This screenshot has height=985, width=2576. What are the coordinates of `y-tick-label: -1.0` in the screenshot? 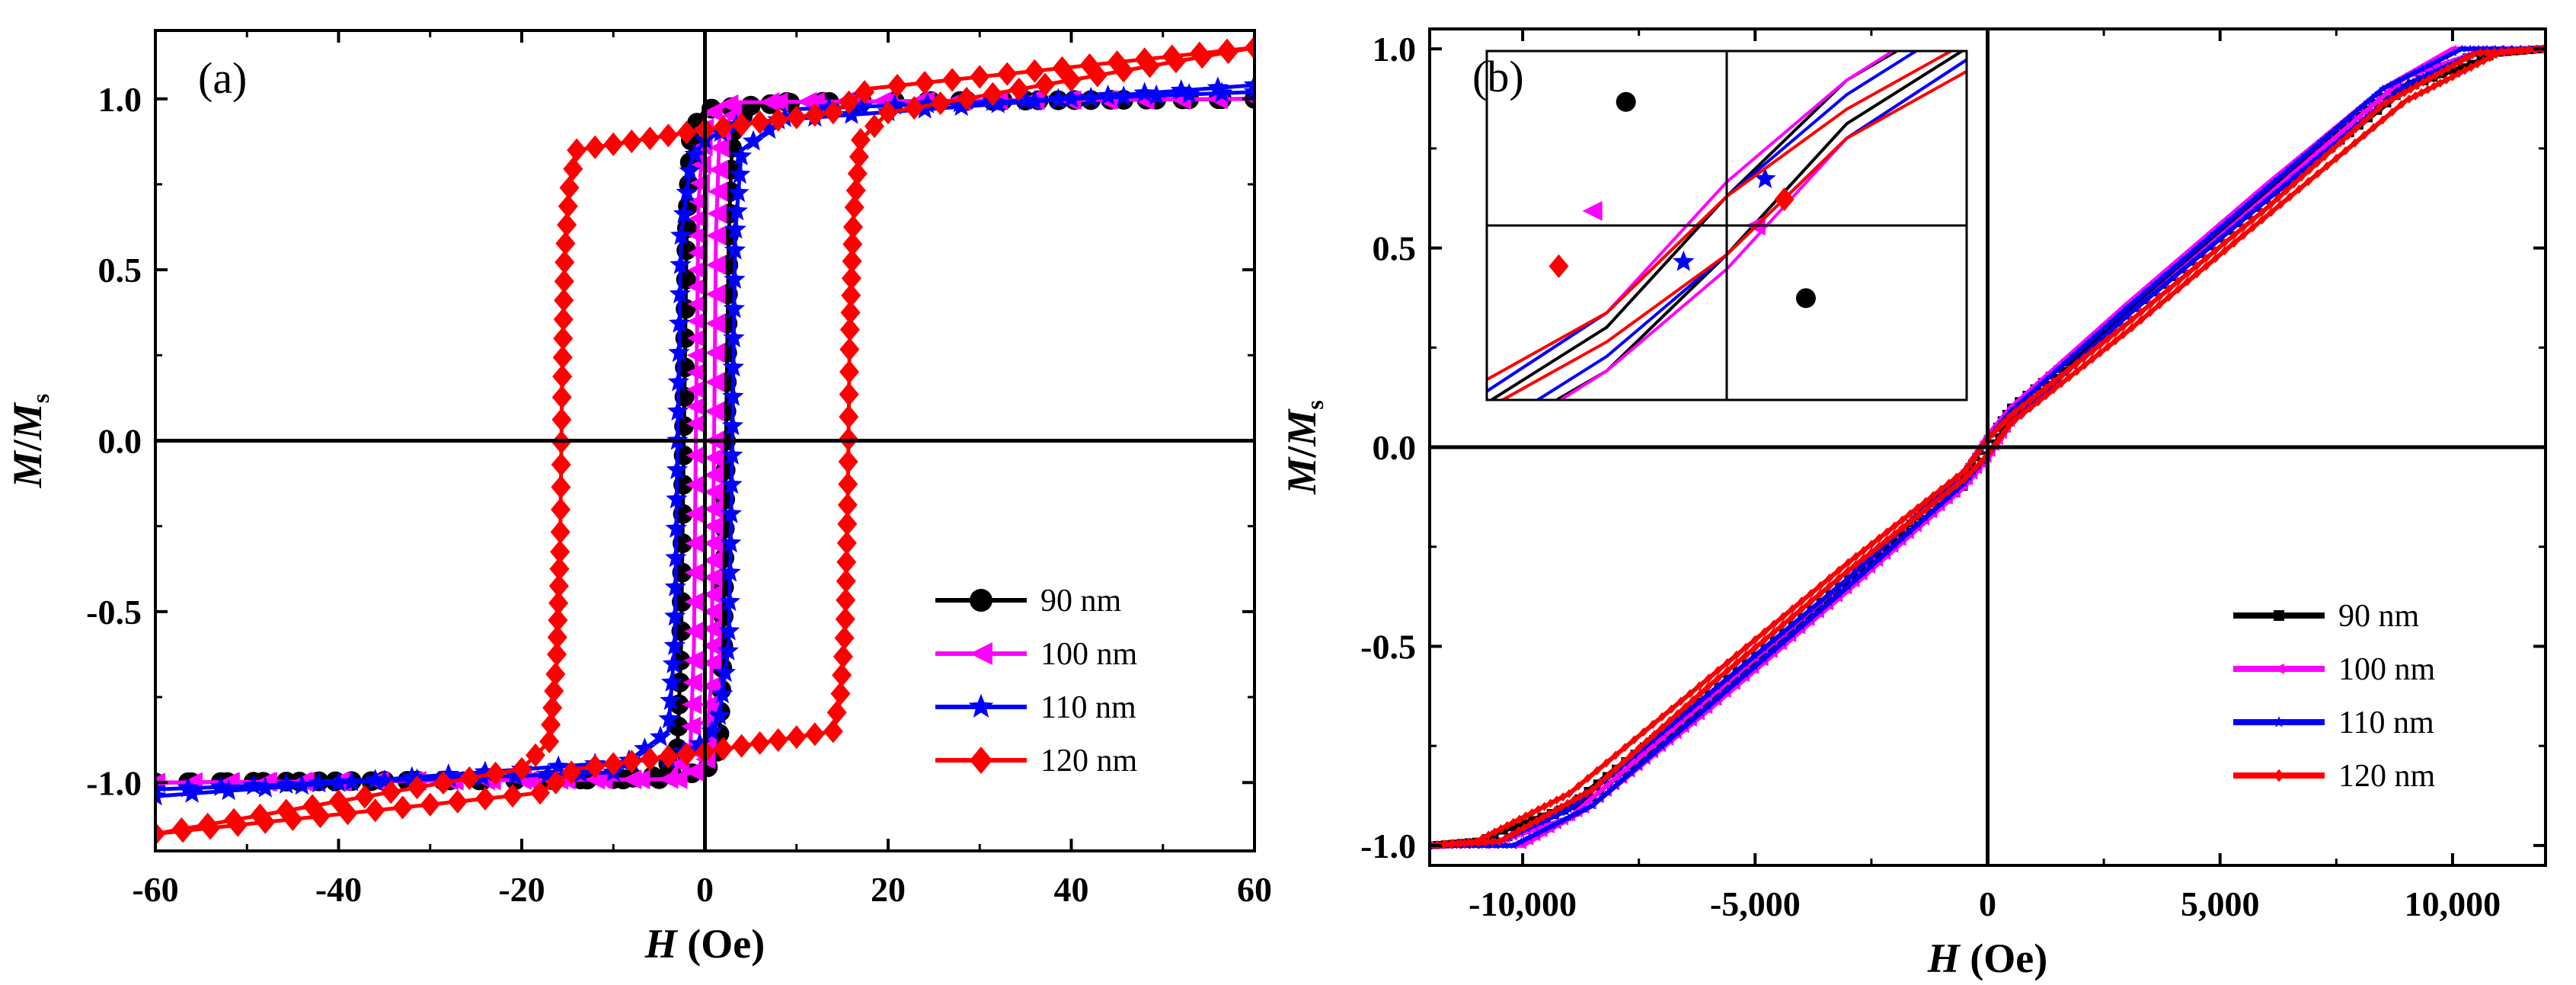 It's located at (1388, 846).